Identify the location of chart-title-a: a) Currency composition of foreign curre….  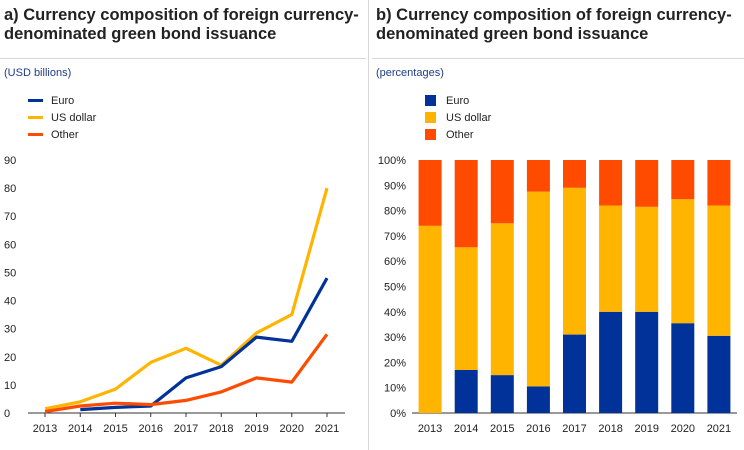
(181, 24).